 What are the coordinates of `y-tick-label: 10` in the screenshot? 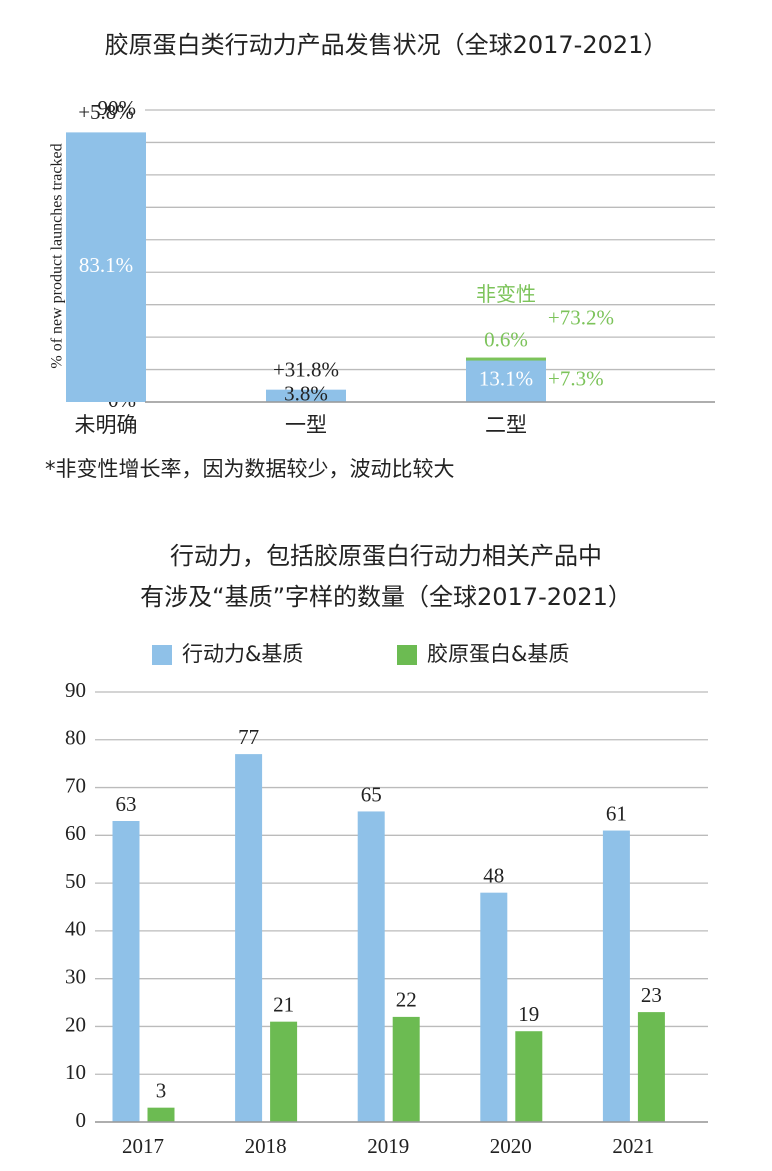 It's located at (75, 1072).